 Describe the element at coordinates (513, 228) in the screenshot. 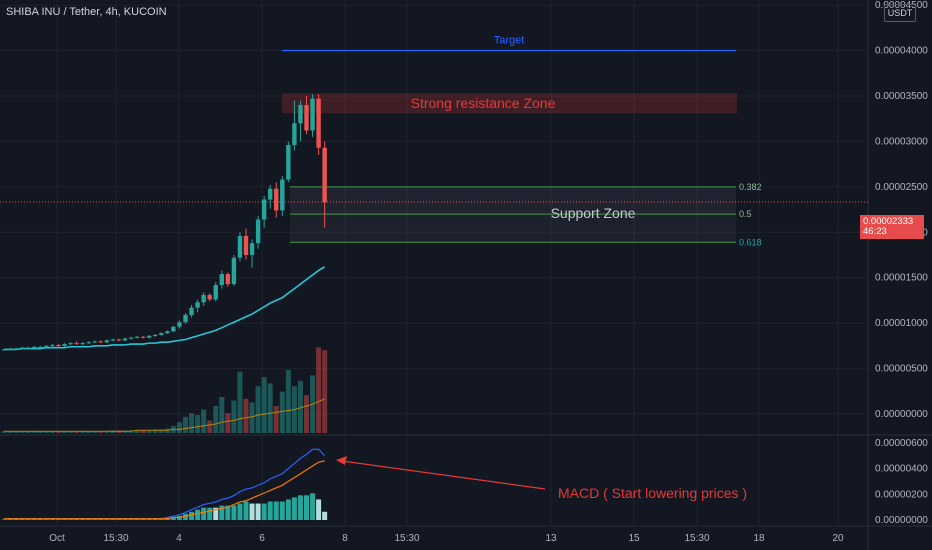

I see `support-zone-lower` at that location.